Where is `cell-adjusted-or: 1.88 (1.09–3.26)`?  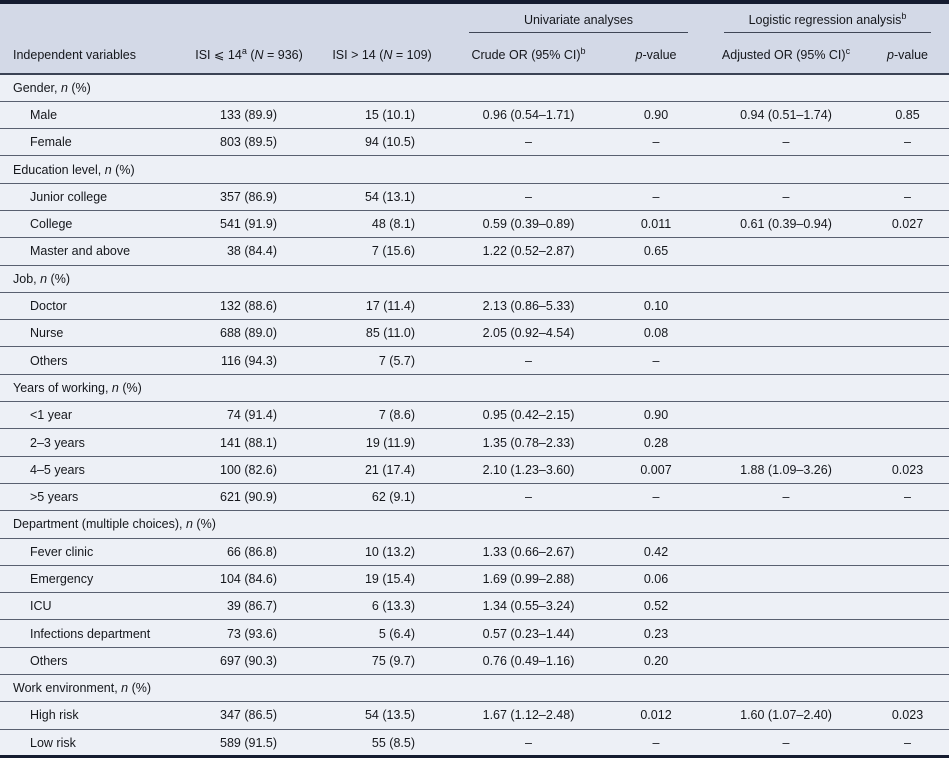
cell-adjusted-or: 1.88 (1.09–3.26) is located at coordinates (786, 470).